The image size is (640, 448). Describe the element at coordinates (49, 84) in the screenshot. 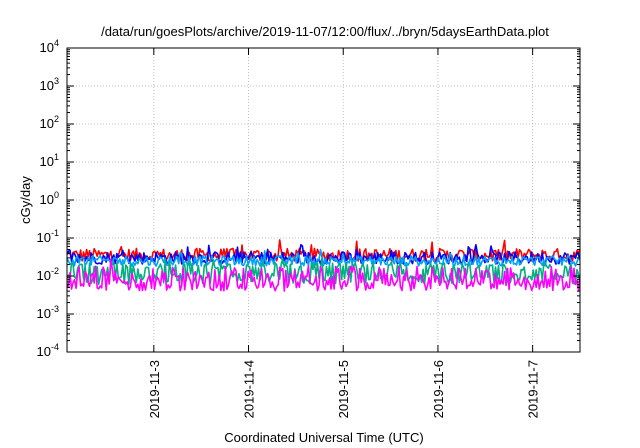

I see `y-tick-label: 10³` at that location.